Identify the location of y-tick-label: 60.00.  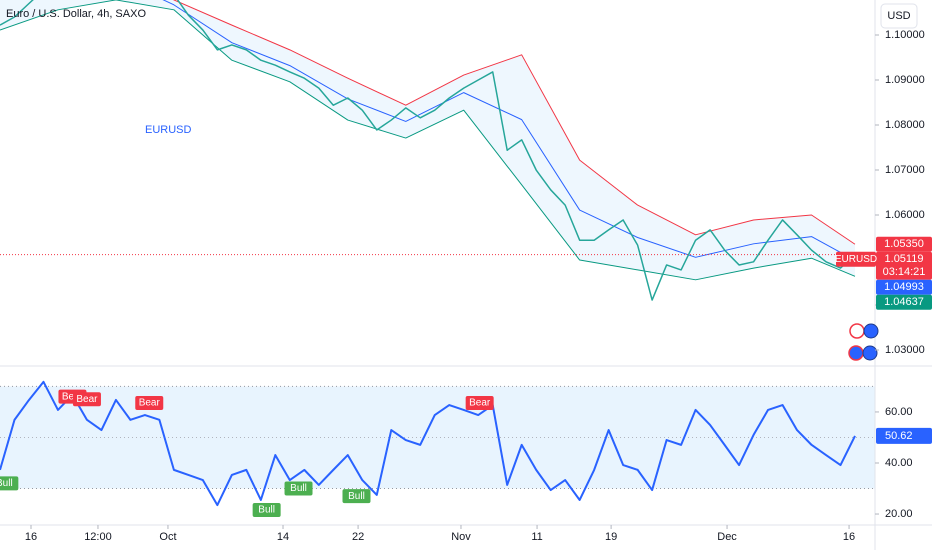
(899, 412).